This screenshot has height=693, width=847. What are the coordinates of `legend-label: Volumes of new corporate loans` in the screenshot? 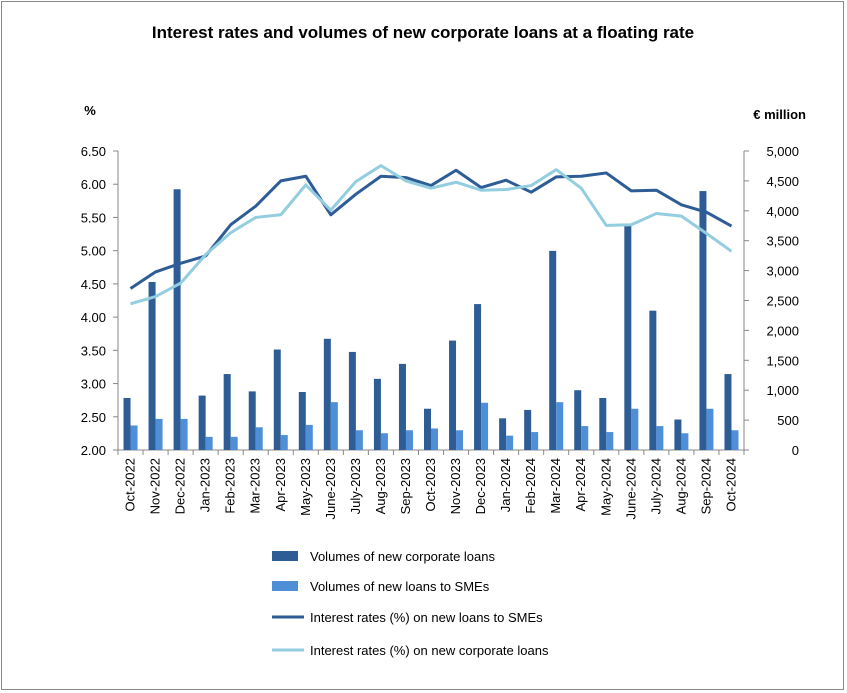 It's located at (402, 556).